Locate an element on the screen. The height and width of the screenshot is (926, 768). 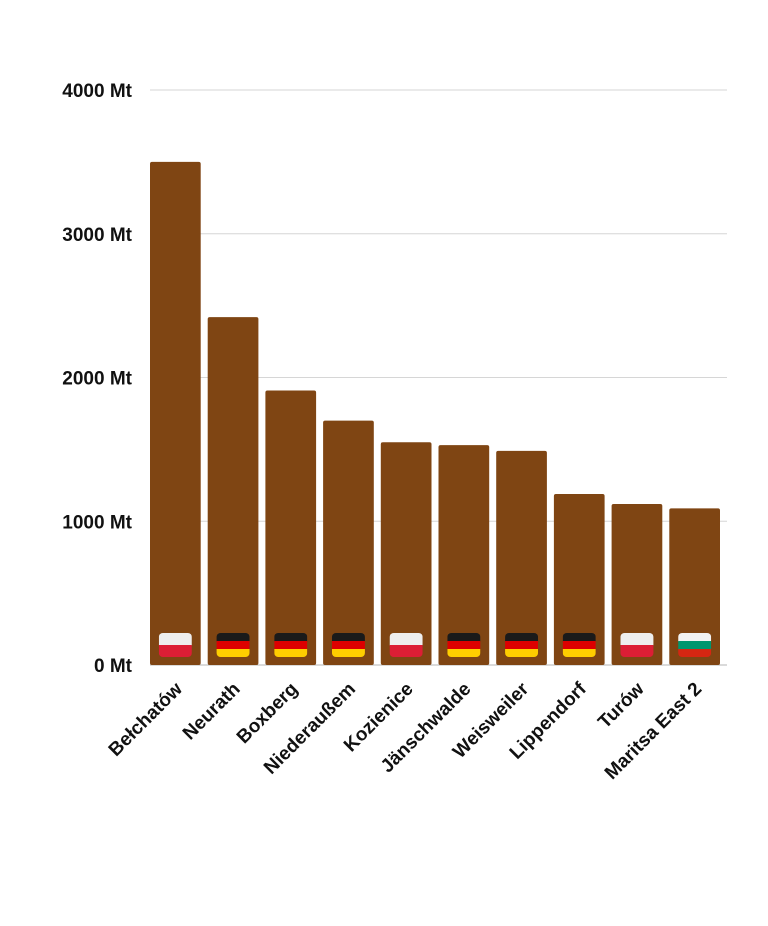
x-category-label: Turów is located at coordinates (621, 706).